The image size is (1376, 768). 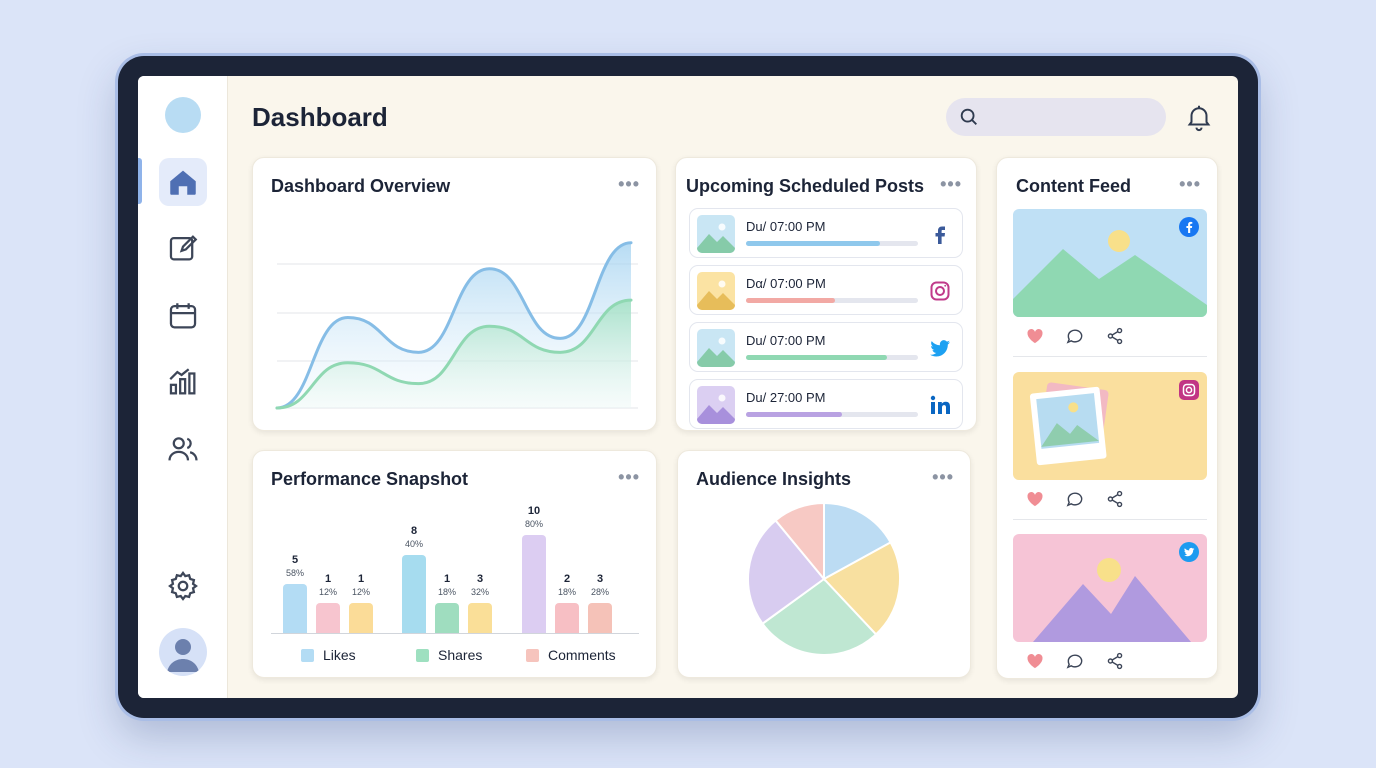 What do you see at coordinates (599, 592) in the screenshot?
I see `bar-percent-label: 28%` at bounding box center [599, 592].